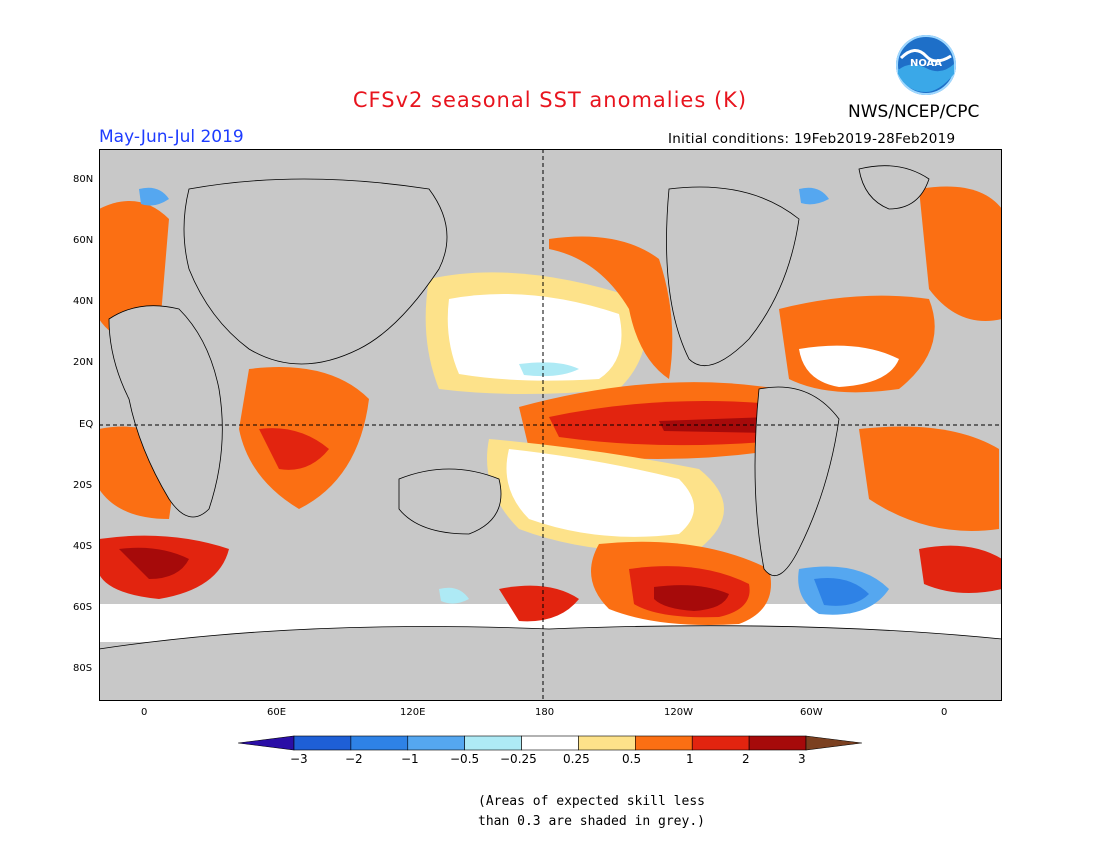 Image resolution: width=1100 pixels, height=850 pixels. Describe the element at coordinates (733, 276) in the screenshot. I see `north-america` at that location.